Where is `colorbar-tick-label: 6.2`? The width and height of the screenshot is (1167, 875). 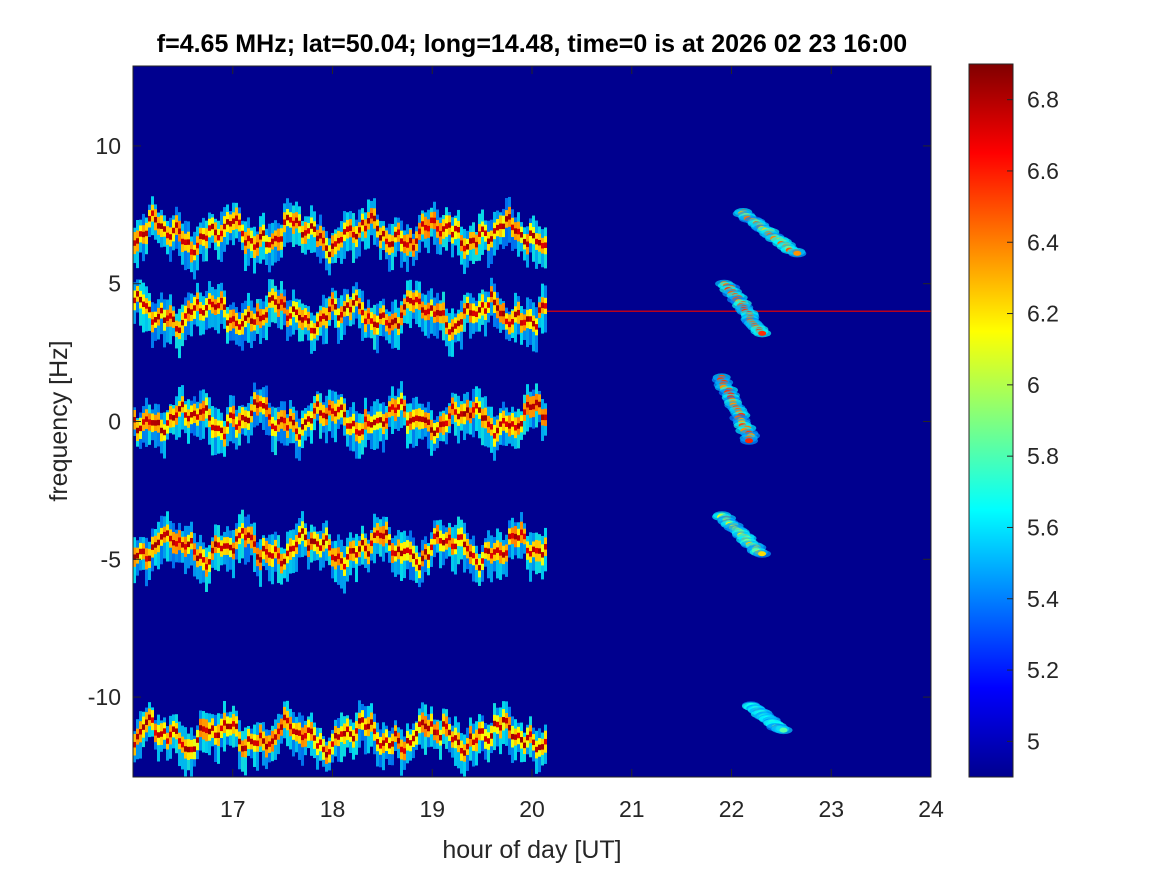
colorbar-tick-label: 6.2 is located at coordinates (1043, 314).